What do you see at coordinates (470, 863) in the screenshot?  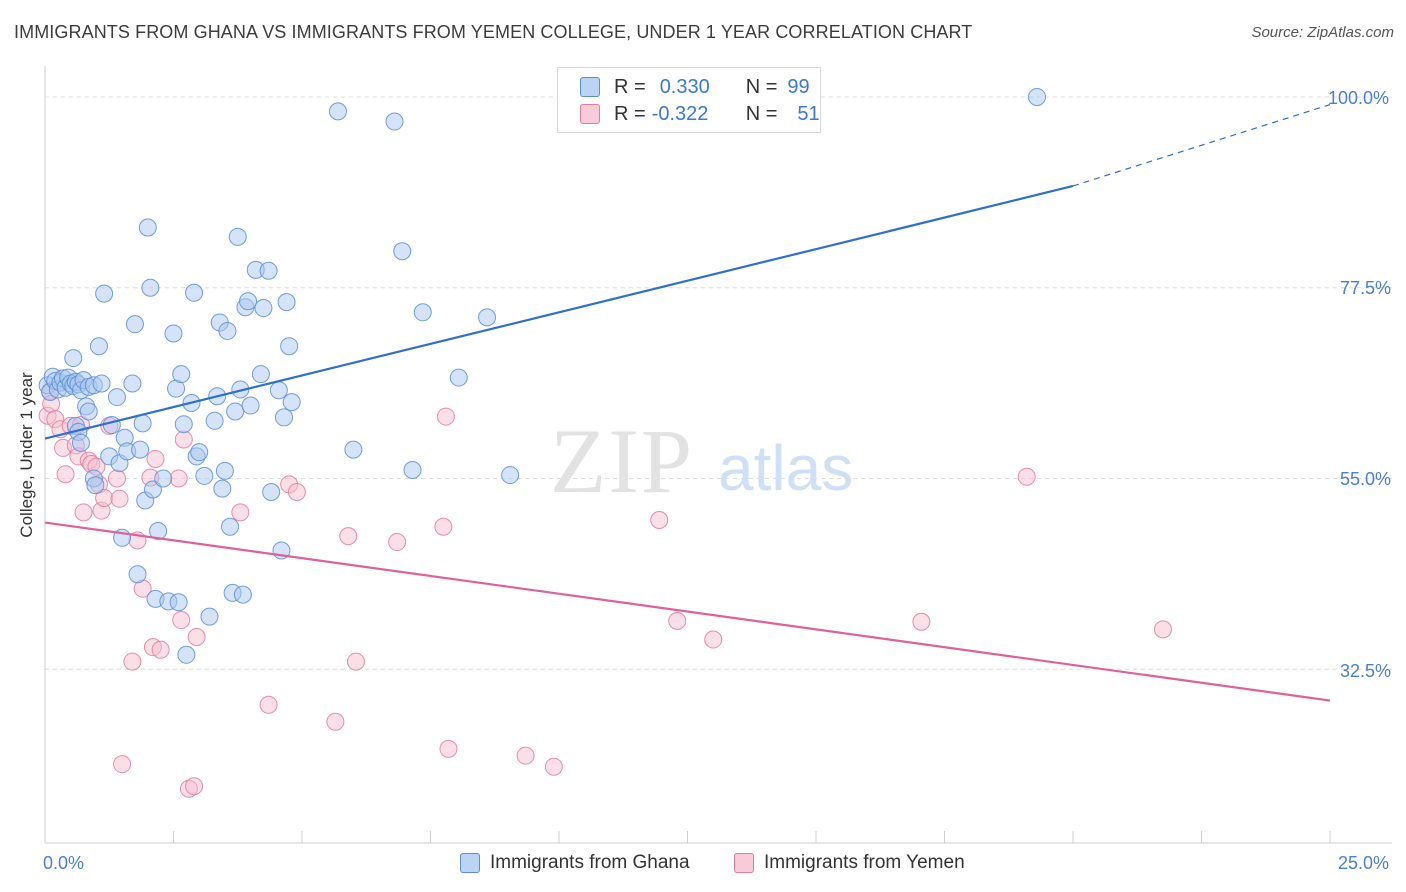 I see `bottom-ghana-swatch` at bounding box center [470, 863].